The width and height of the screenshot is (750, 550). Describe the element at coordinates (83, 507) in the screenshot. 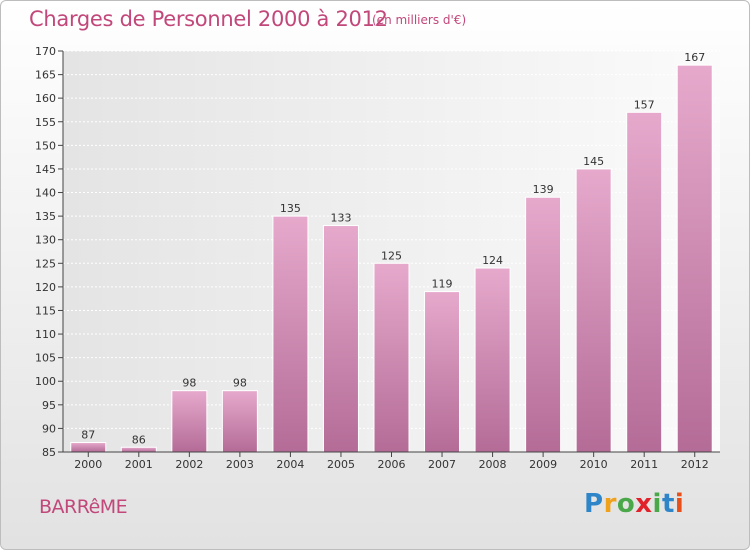

I see `commune-name: BARRêME` at that location.